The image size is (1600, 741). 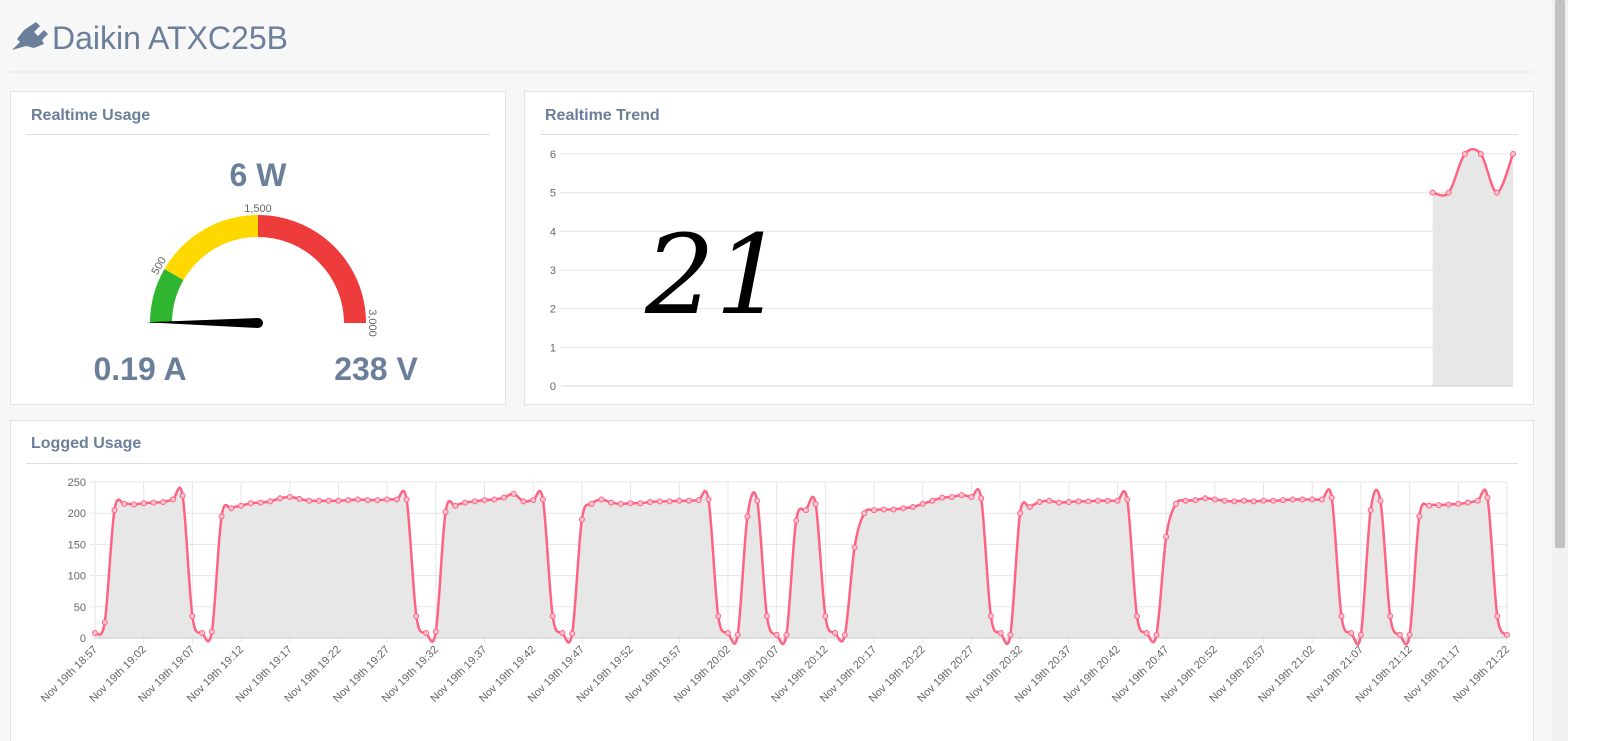 I want to click on y-tick-label: 100, so click(x=77, y=577).